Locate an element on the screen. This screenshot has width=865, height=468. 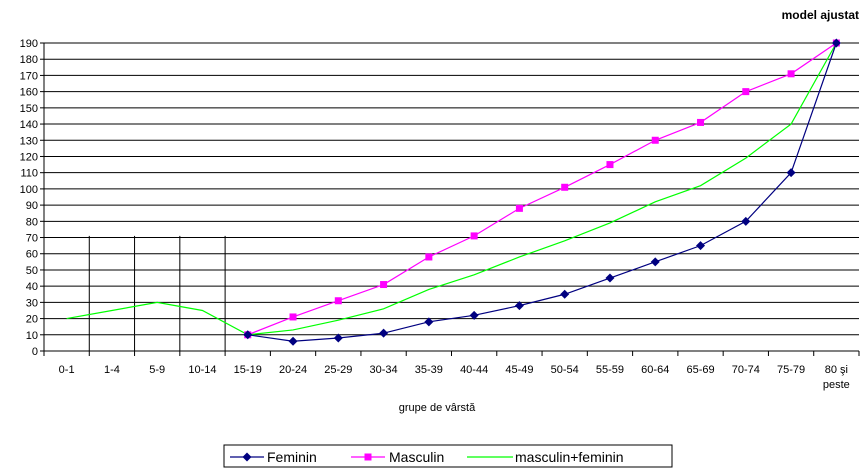
low-group-dividers is located at coordinates (157, 293).